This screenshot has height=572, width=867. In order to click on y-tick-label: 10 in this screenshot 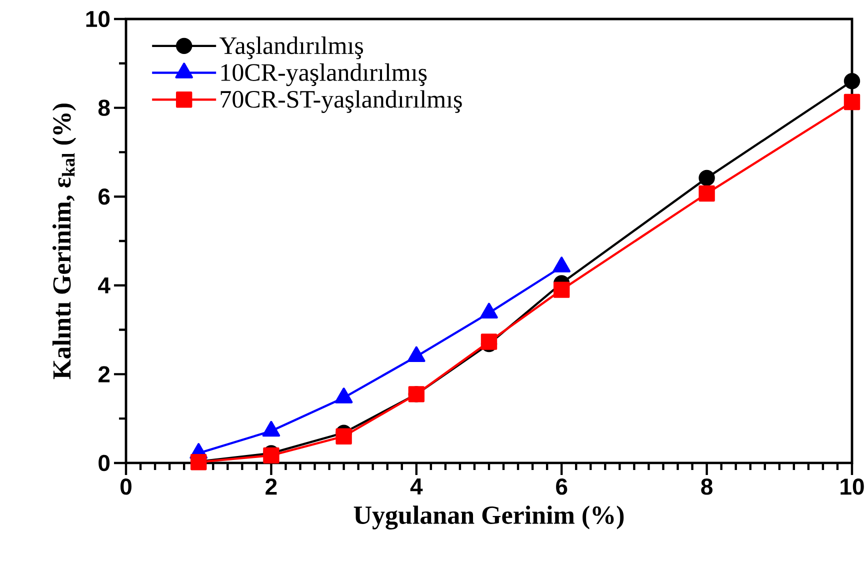, I will do `click(98, 19)`.